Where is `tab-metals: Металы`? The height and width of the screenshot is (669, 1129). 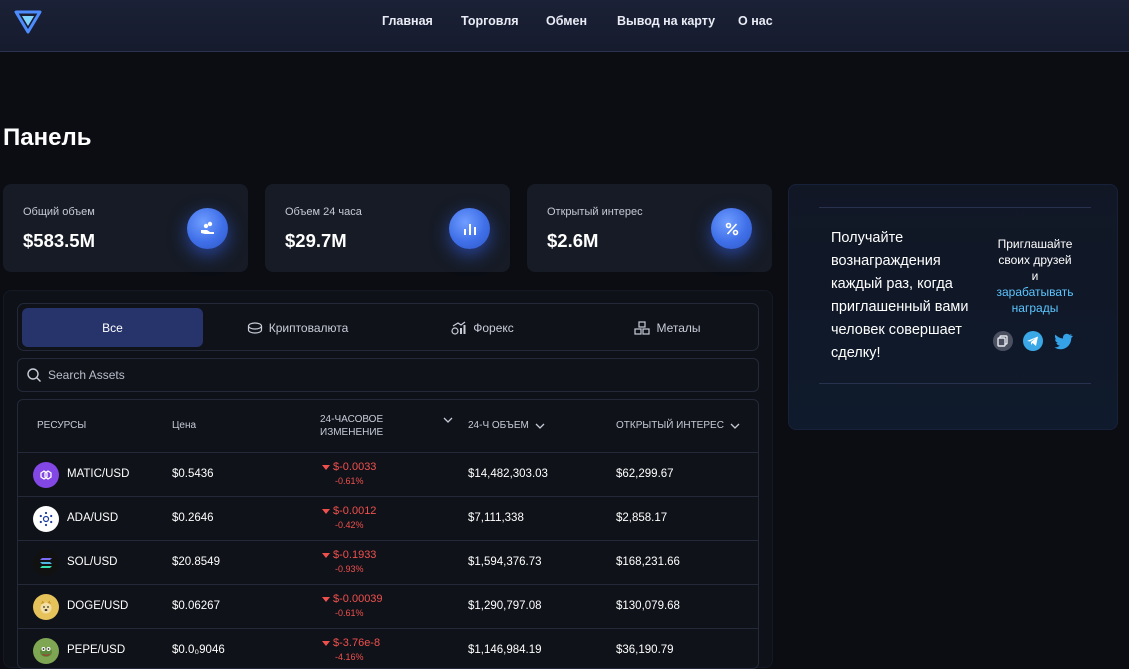 tab-metals: Металы is located at coordinates (667, 327).